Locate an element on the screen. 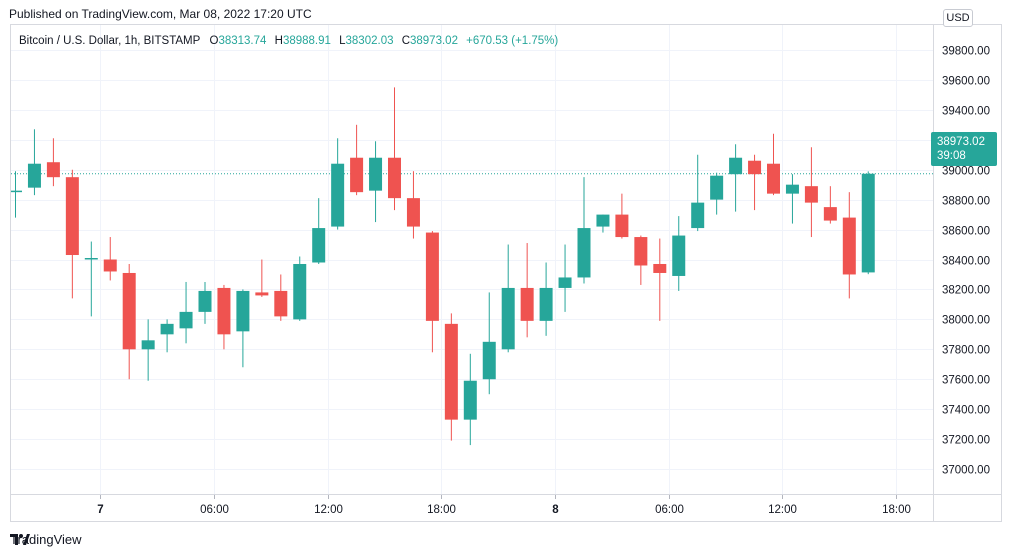 The image size is (1012, 558). price-tick-label: 37000.00 is located at coordinates (966, 471).